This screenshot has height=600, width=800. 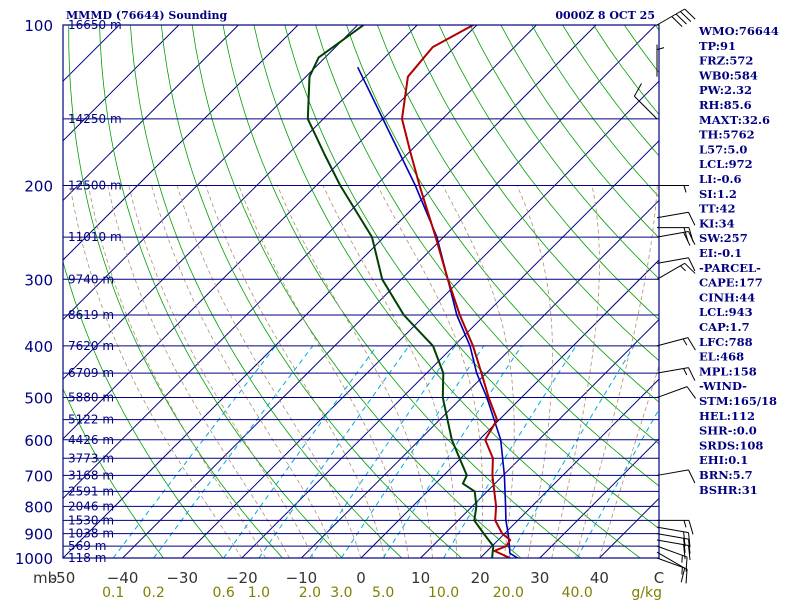 What do you see at coordinates (341, 592) in the screenshot?
I see `mixing-ratio-tick-label: 3.0` at bounding box center [341, 592].